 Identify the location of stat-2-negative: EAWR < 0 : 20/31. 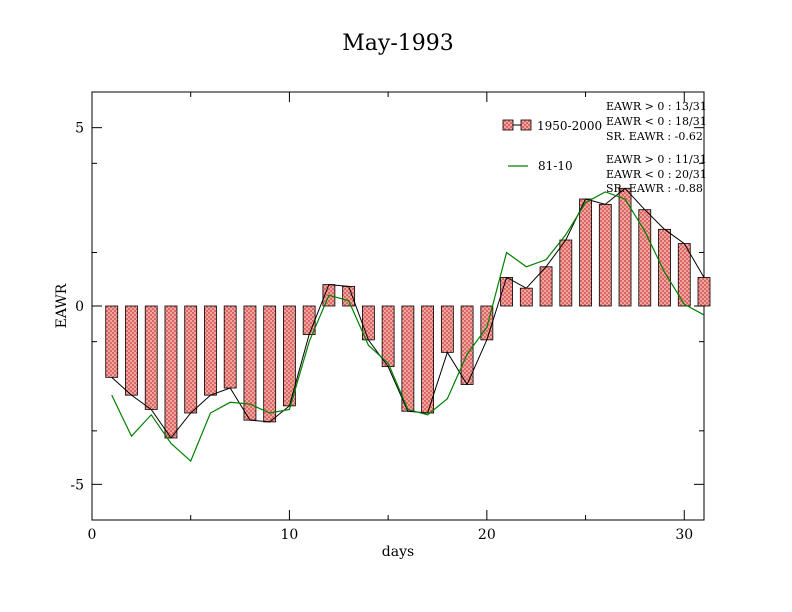
(656, 174).